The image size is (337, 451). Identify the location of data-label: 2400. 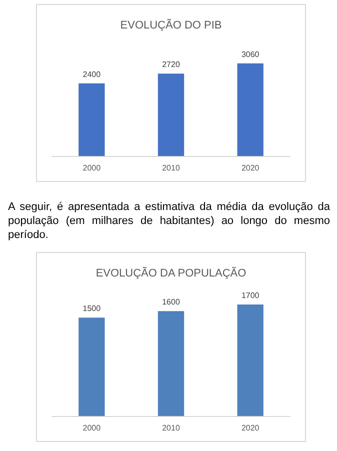
(92, 74).